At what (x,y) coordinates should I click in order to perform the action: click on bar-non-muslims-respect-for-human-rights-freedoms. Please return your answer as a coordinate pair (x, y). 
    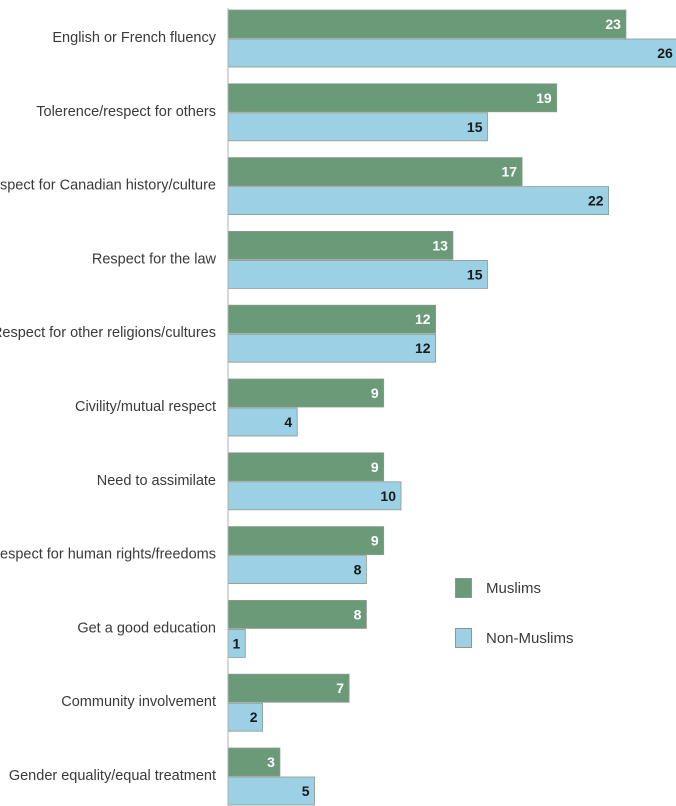
    Looking at the image, I should click on (297, 569).